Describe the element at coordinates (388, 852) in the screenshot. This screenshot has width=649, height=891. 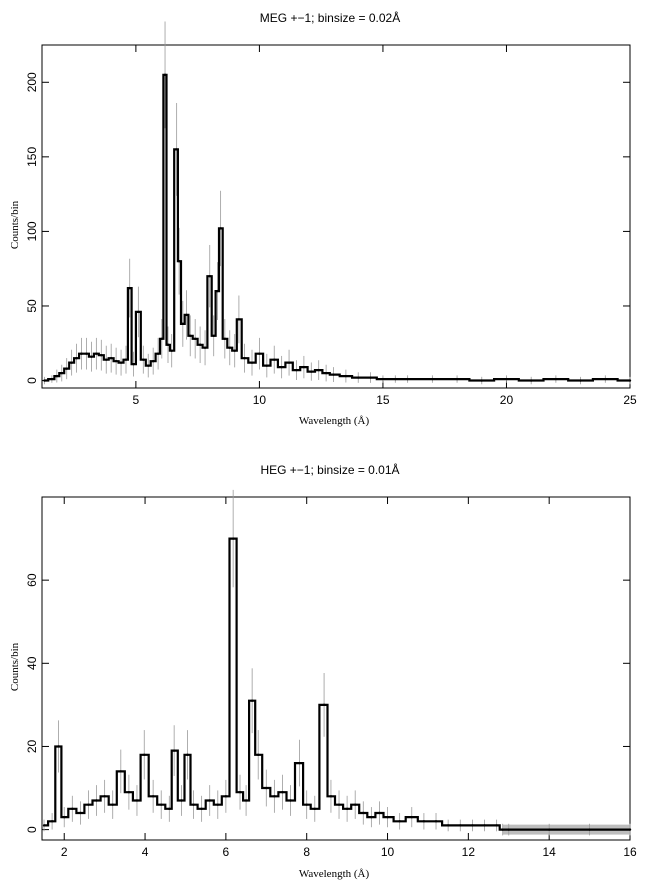
I see `heg-xtick-label: 10` at that location.